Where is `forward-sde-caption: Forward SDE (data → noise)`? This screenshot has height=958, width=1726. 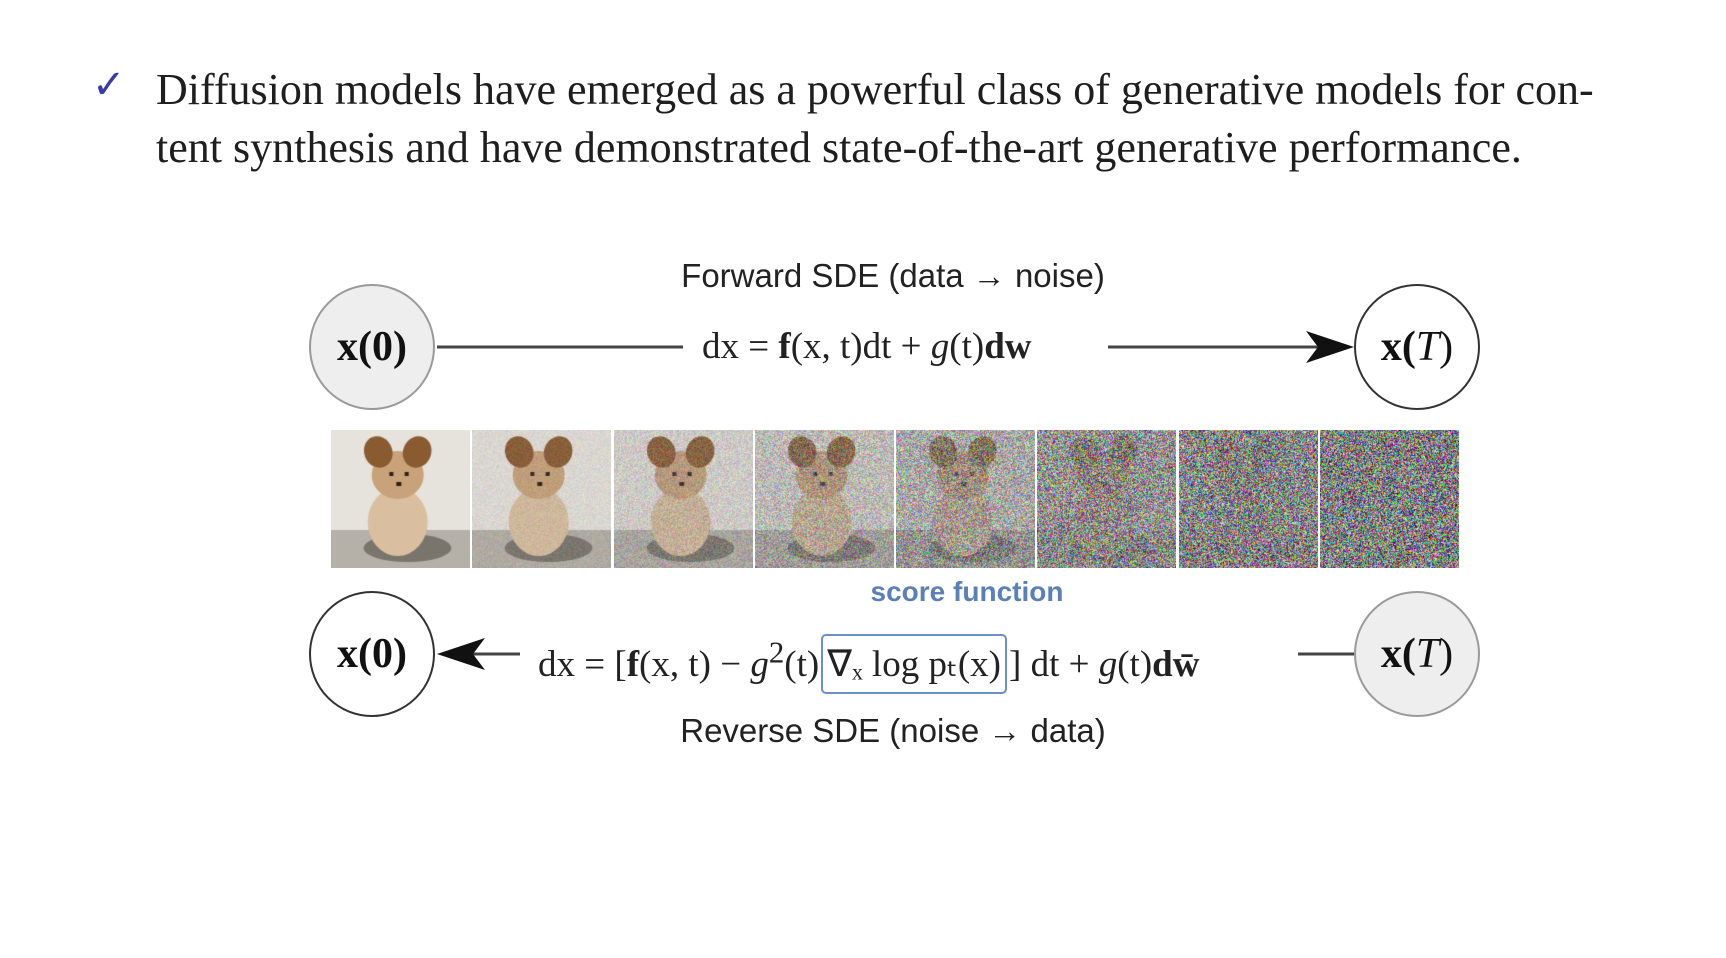
forward-sde-caption: Forward SDE (data → noise) is located at coordinates (893, 275).